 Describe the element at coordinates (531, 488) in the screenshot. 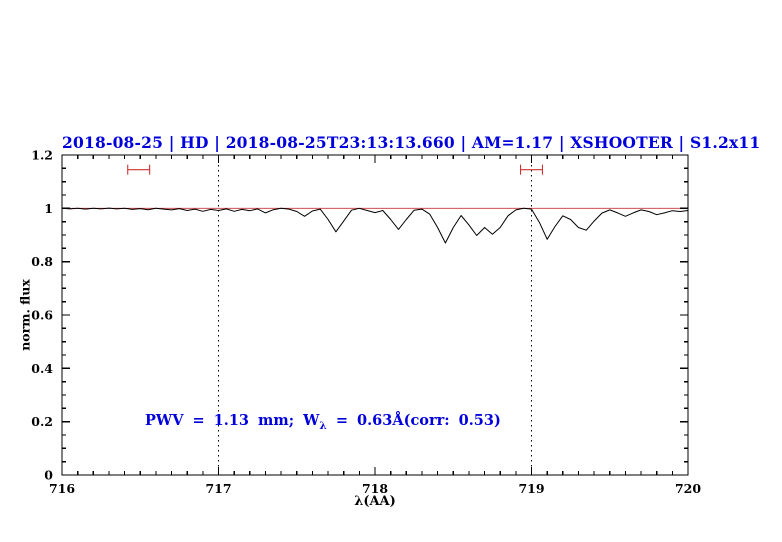

I see `x-tick-label: 719` at that location.